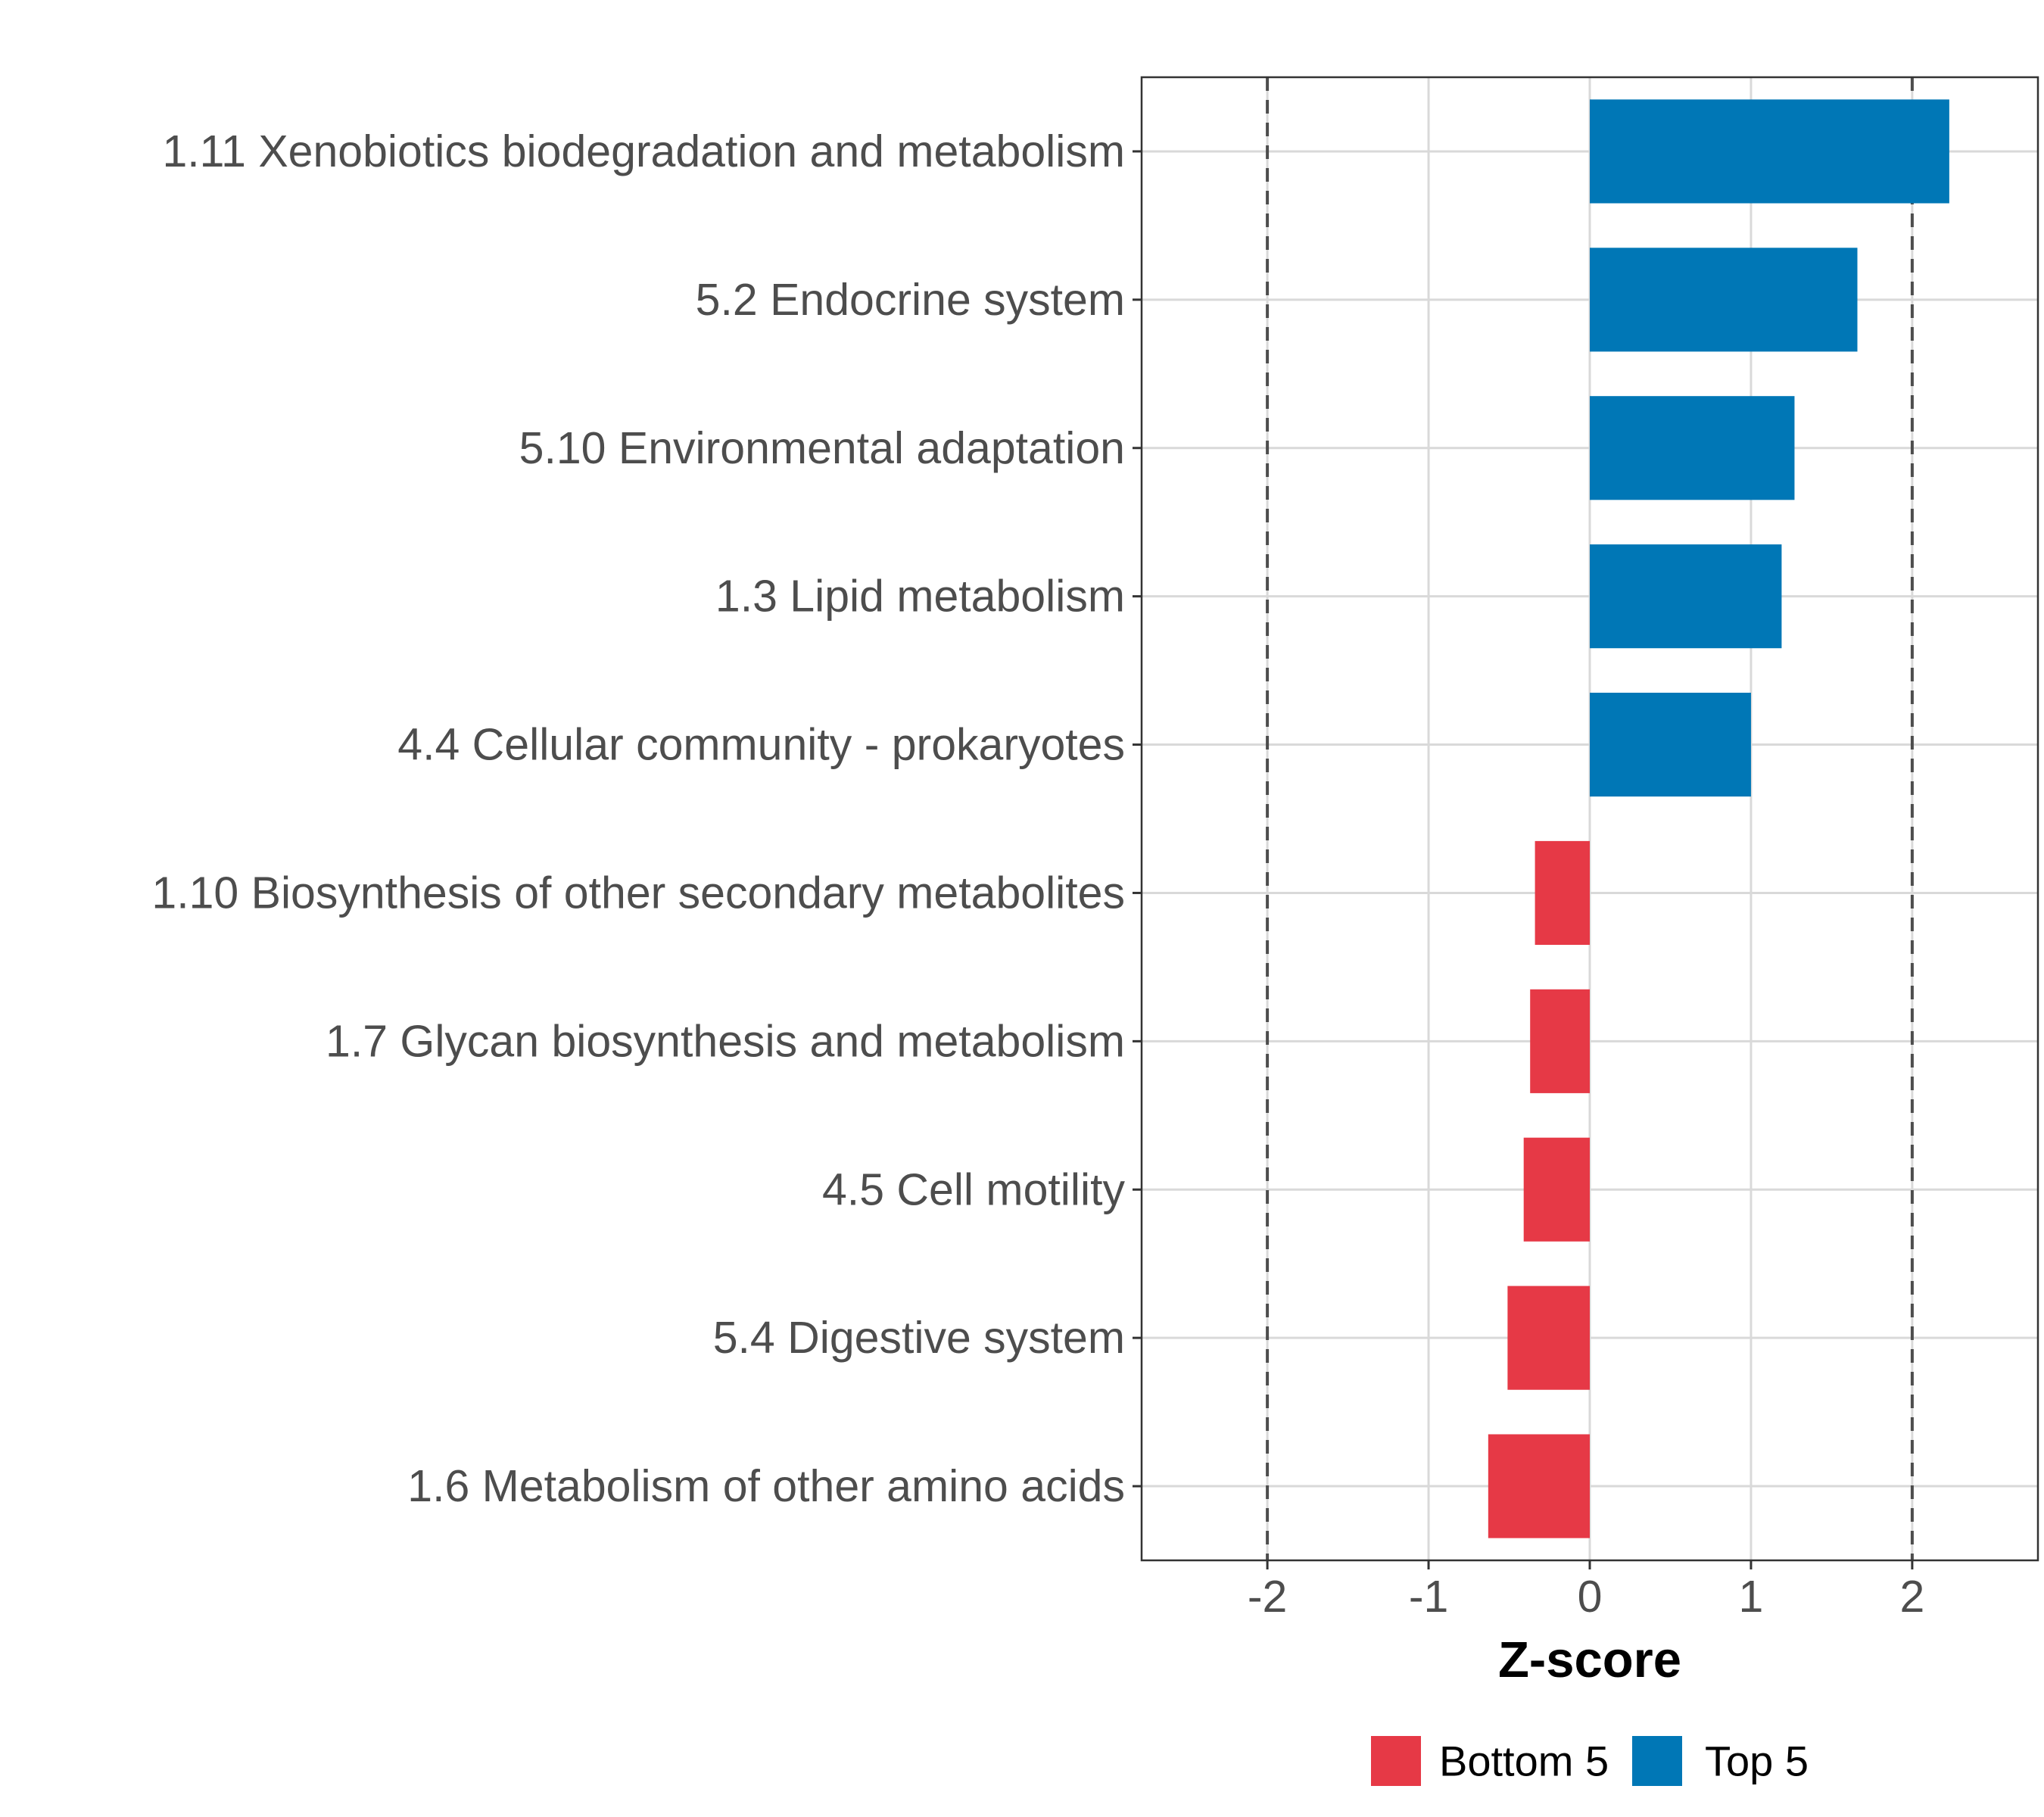  I want to click on y-tick-label: 5.10 Environmental adaptation, so click(822, 448).